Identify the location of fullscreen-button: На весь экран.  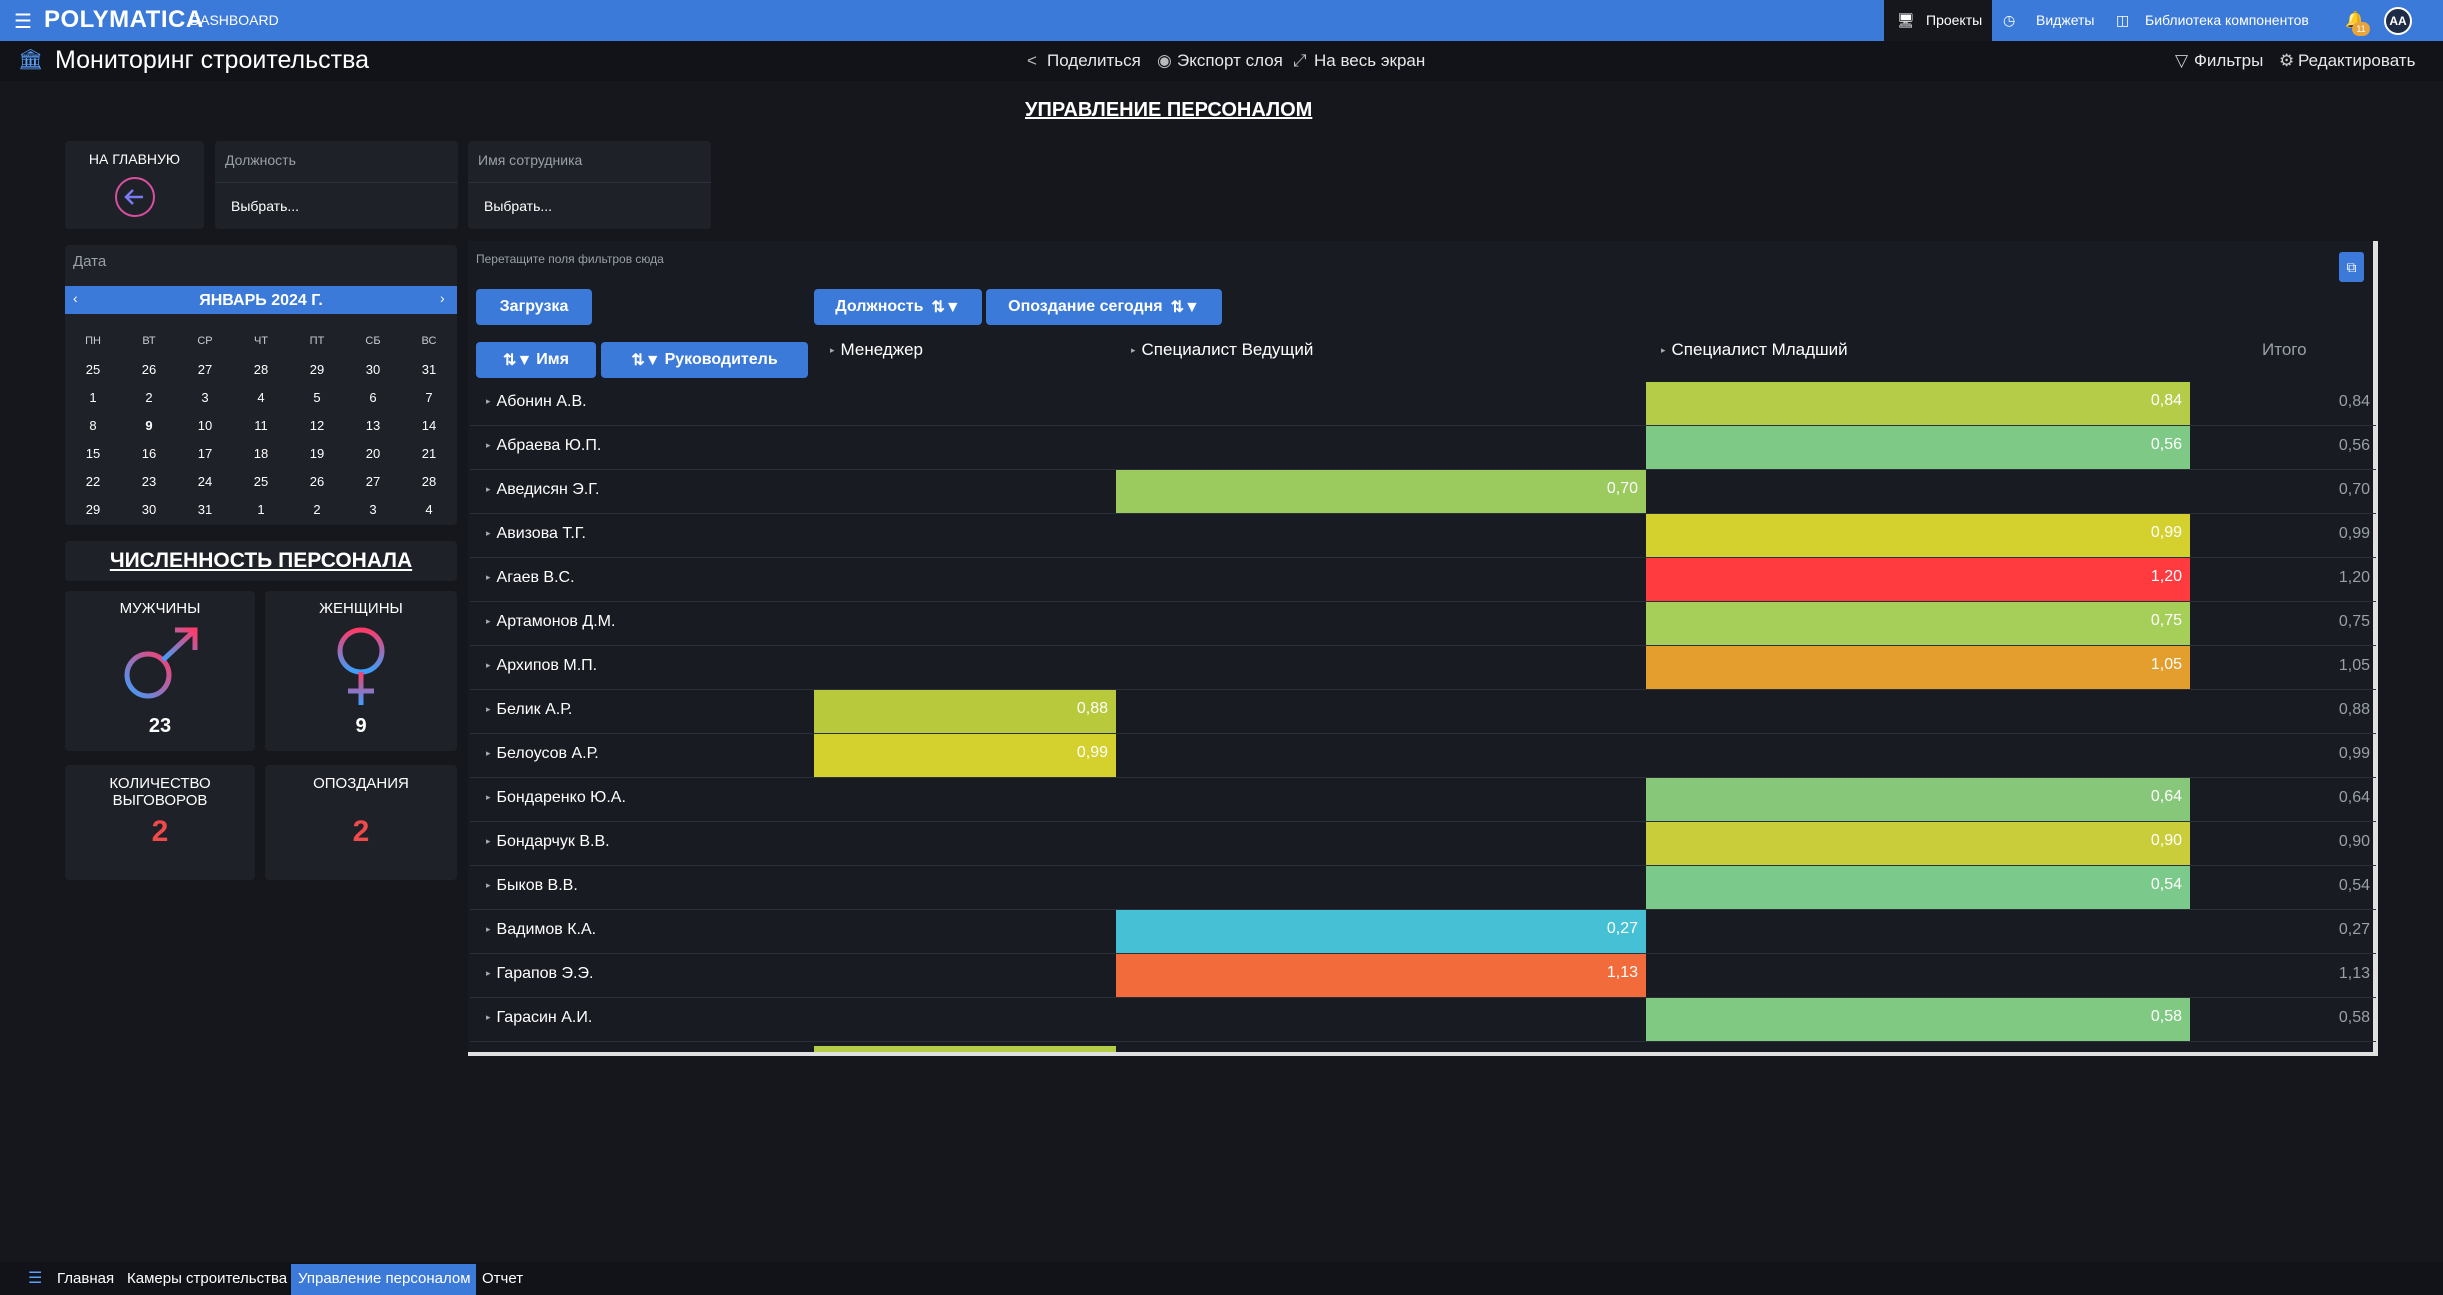
(1370, 60).